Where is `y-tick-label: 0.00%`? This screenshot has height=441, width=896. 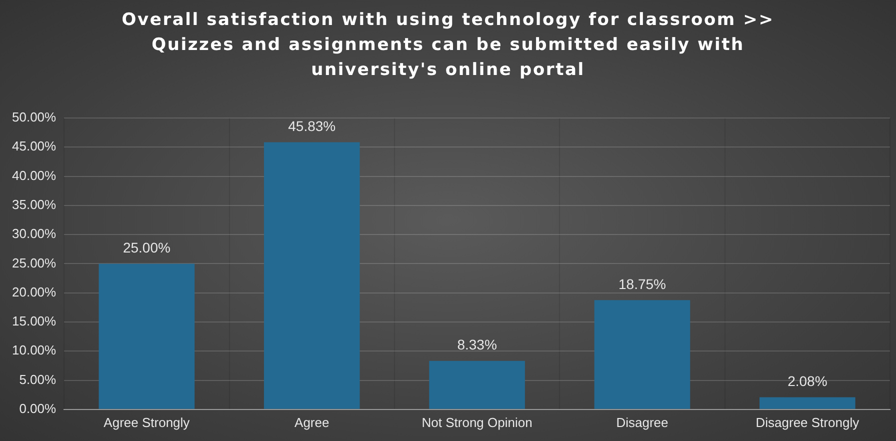
y-tick-label: 0.00% is located at coordinates (38, 408).